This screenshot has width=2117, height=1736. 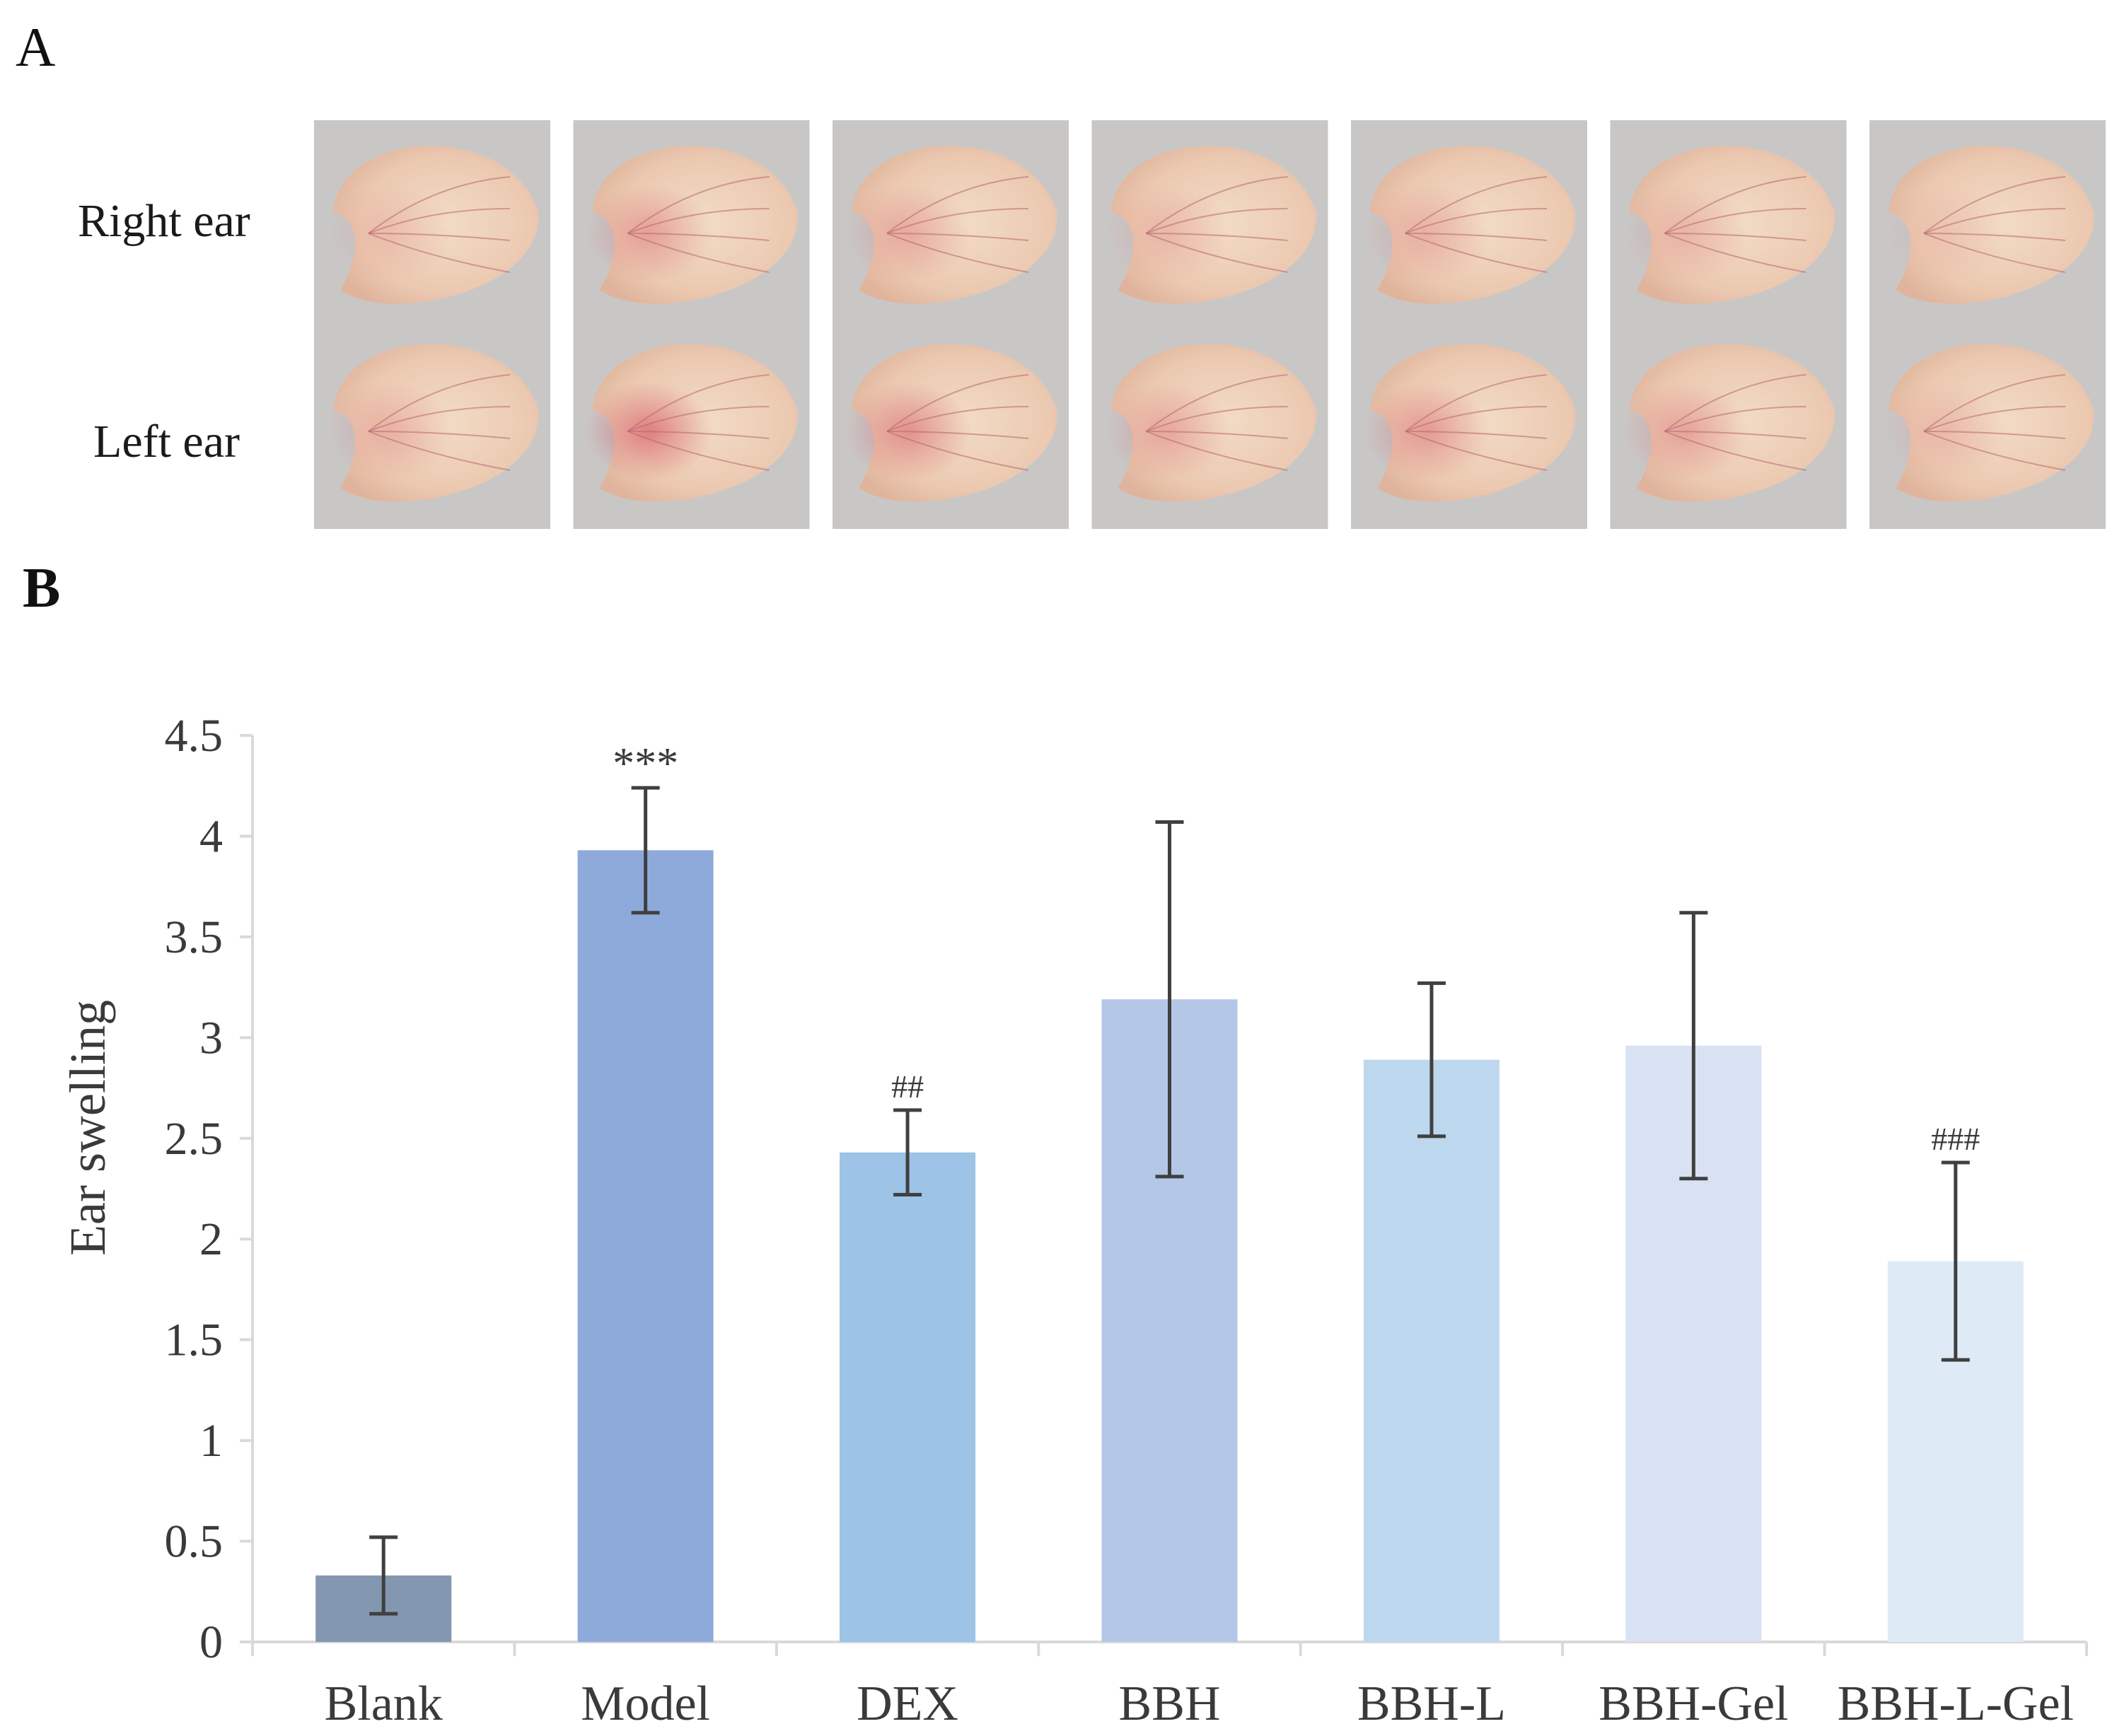 I want to click on x-tick-label-model: Model, so click(x=645, y=1704).